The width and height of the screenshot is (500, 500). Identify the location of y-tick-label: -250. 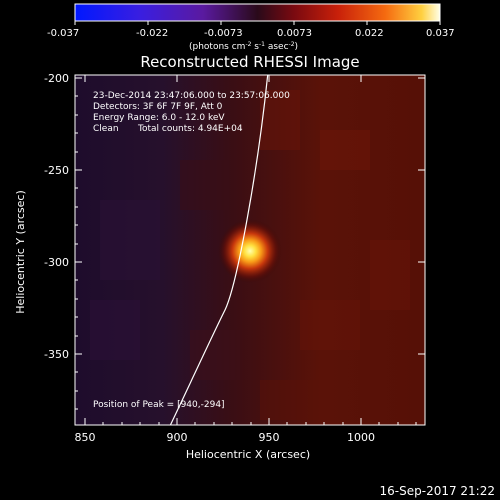
(56, 170).